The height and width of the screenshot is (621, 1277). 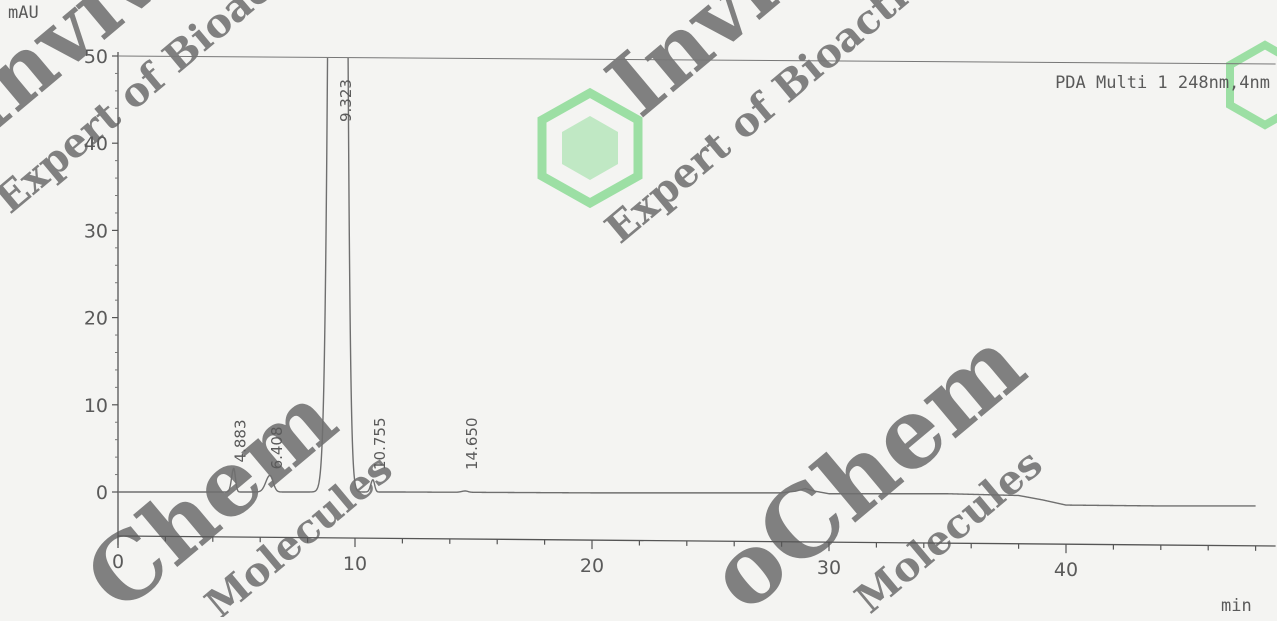 What do you see at coordinates (380, 444) in the screenshot?
I see `peak-label: 10.755` at bounding box center [380, 444].